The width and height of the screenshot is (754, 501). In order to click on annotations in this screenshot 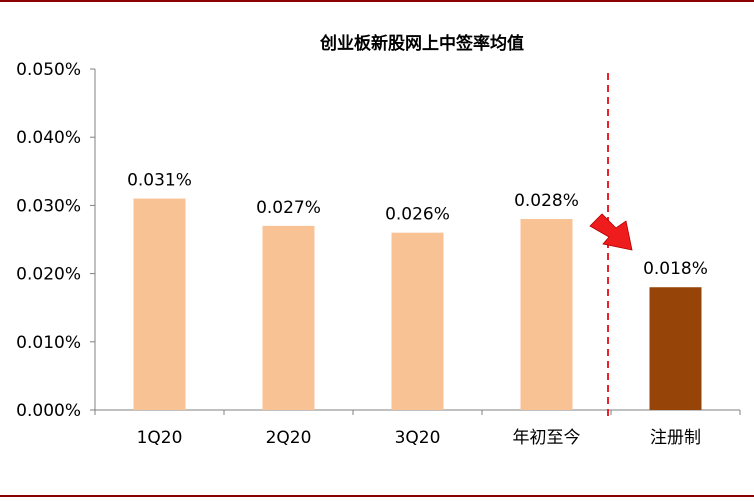, I will do `click(611, 245)`.